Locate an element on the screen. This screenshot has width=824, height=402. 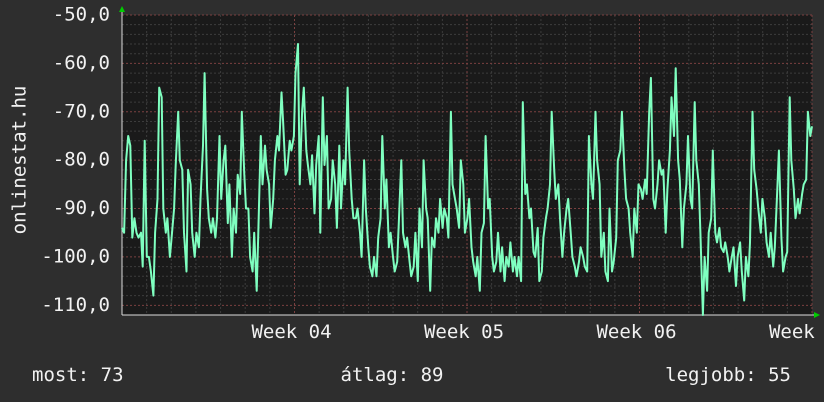
y-axis-ticks: -50,0 -60,0 -70,0 -80,0 -90,0 -100,0 -110,0 is located at coordinates (75, 160).